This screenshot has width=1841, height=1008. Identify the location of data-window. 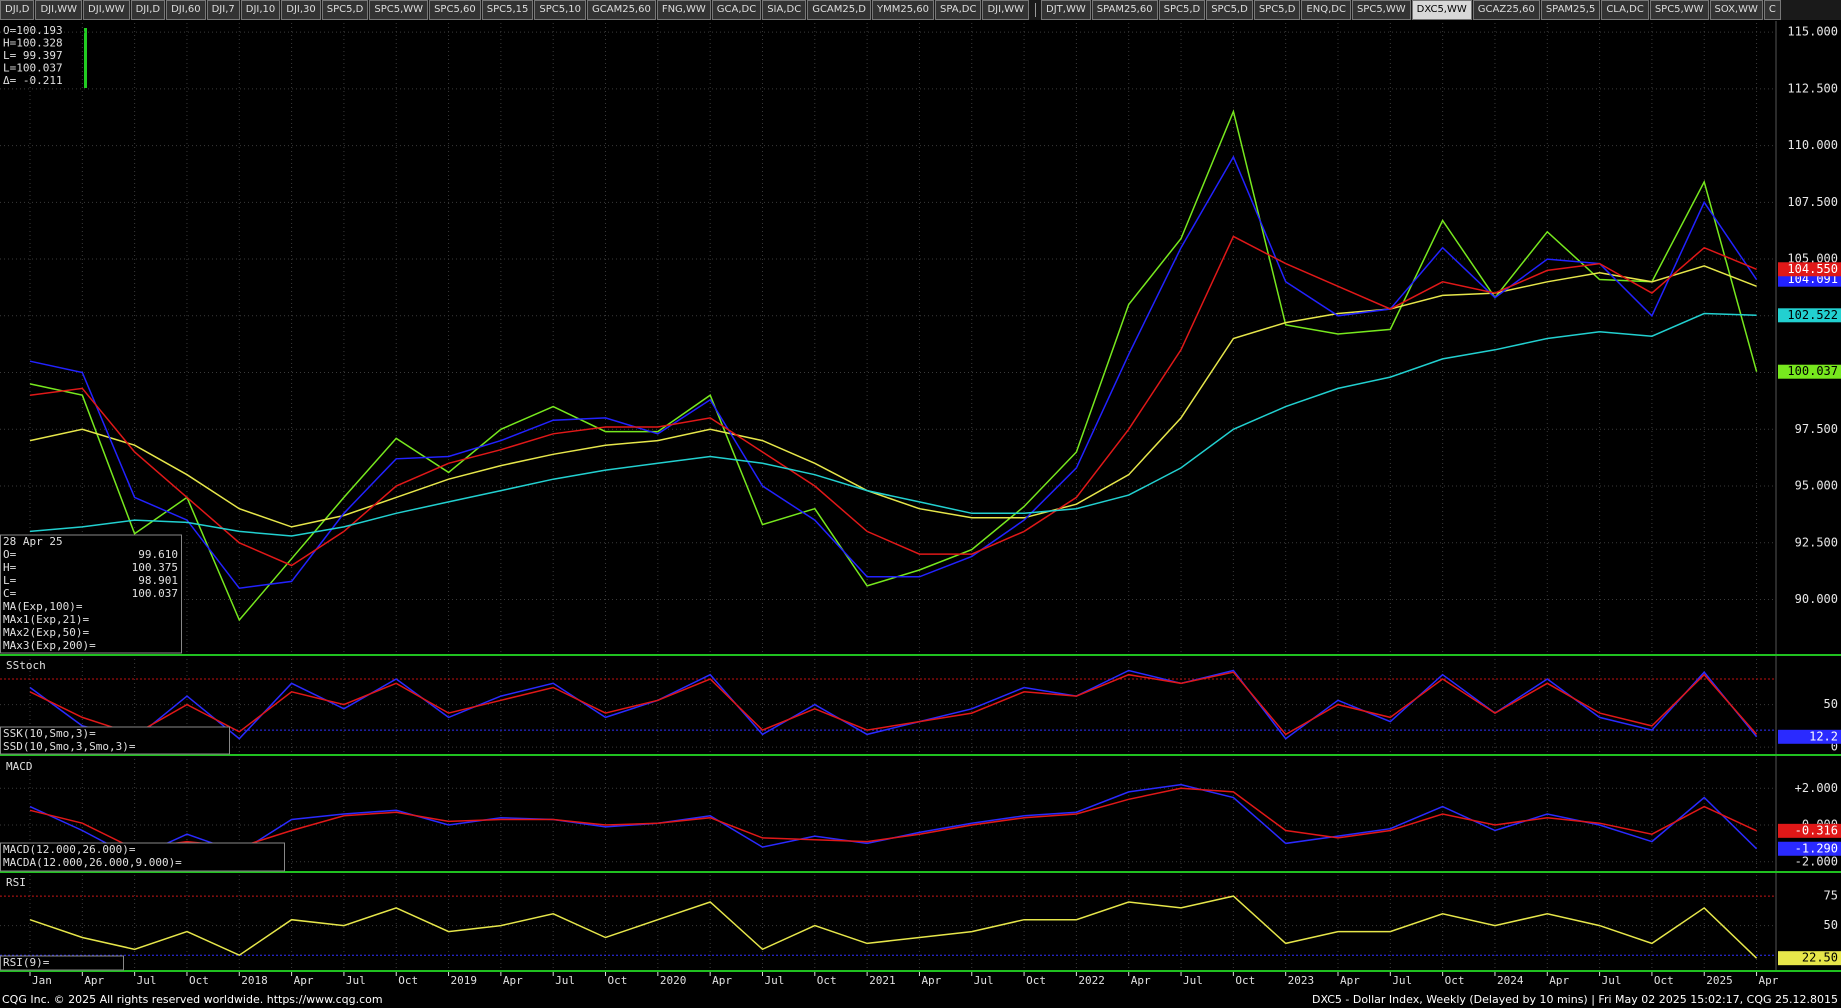
(91, 594).